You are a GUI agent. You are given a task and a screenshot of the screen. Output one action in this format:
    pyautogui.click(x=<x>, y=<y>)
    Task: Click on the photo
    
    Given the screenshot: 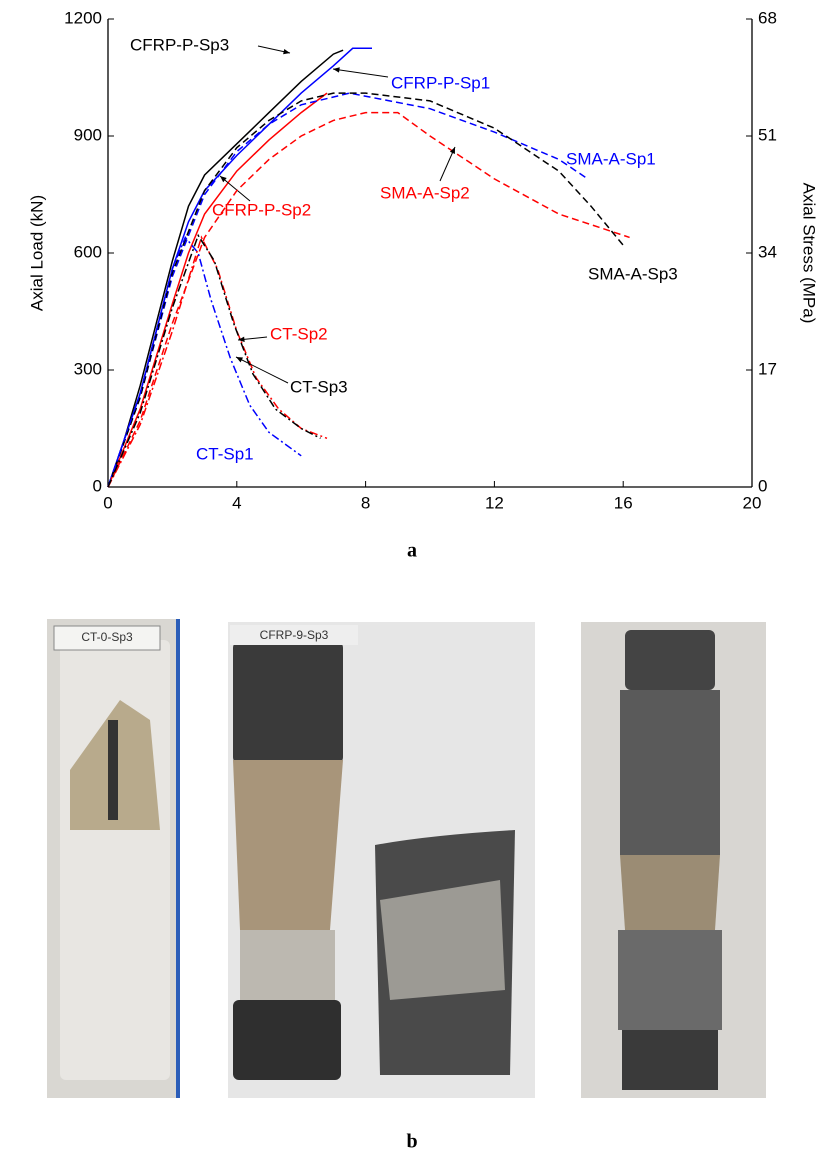 What is the action you would take?
    pyautogui.click(x=673, y=860)
    